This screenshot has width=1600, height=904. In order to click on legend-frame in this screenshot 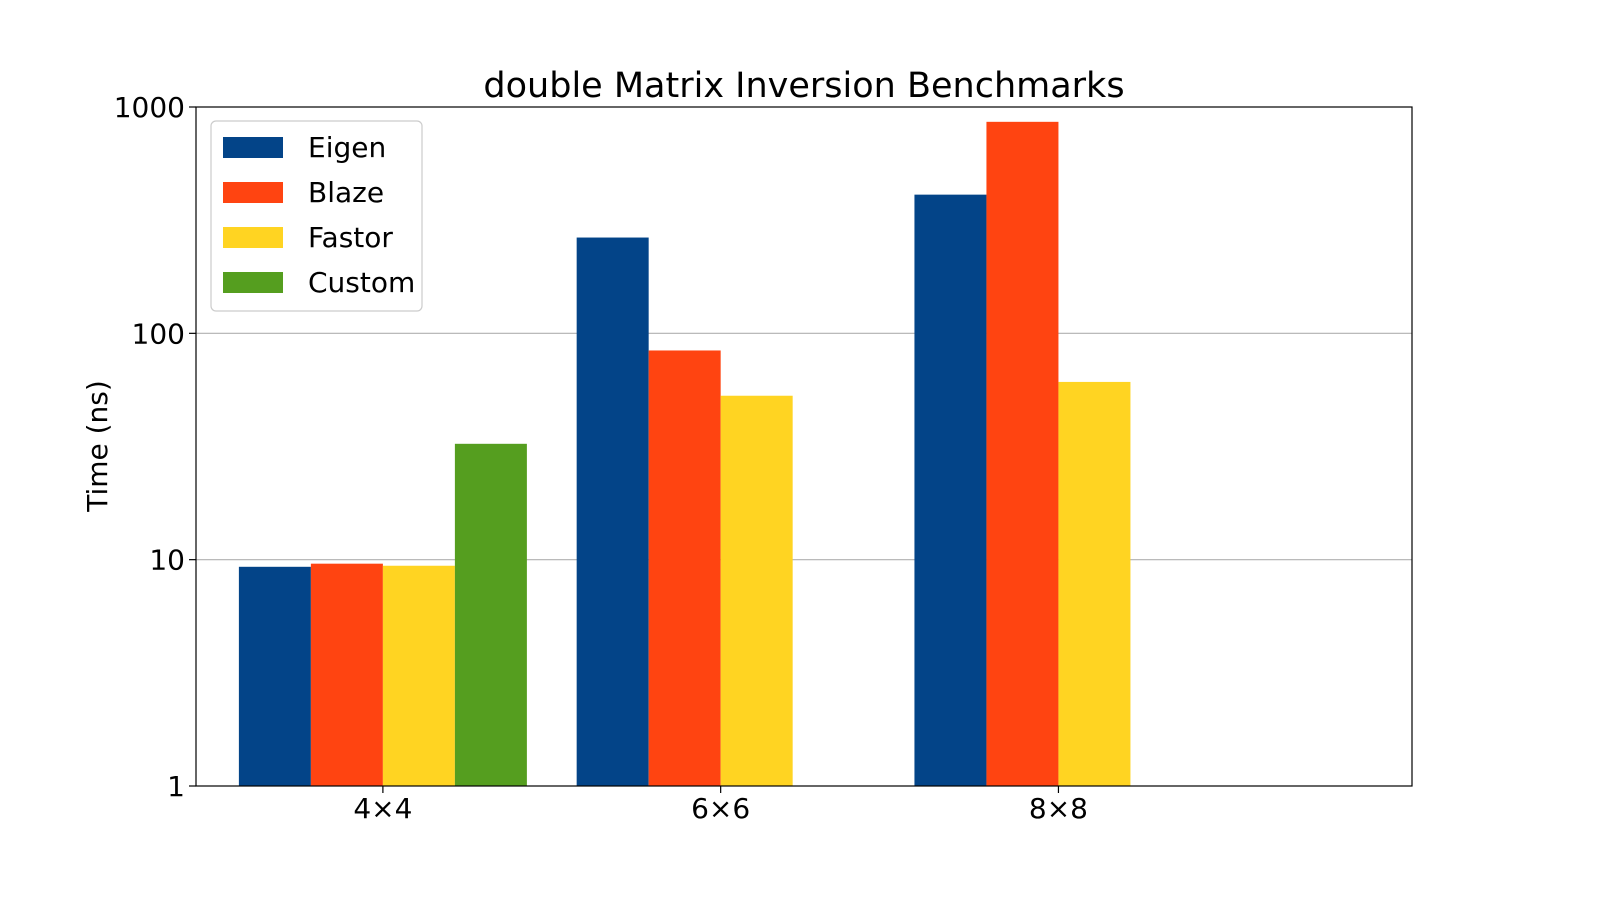, I will do `click(316, 216)`.